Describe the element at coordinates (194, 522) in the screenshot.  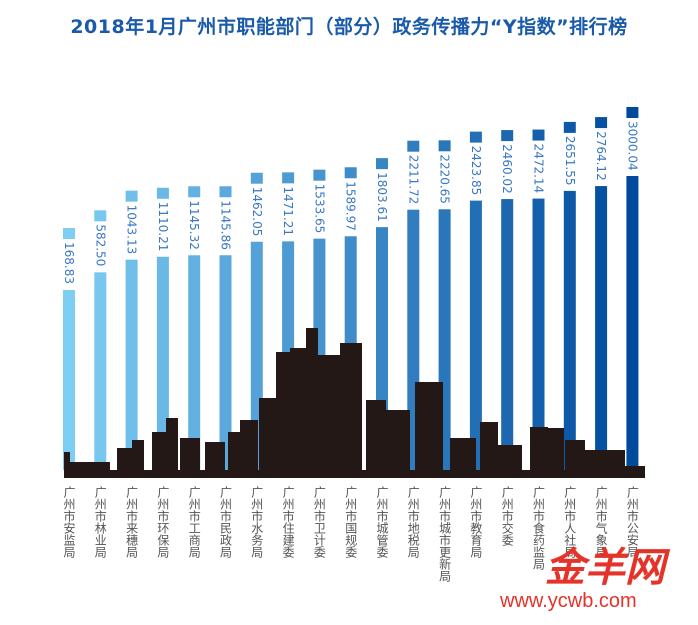
I see `category-label: 广州市工商局` at that location.